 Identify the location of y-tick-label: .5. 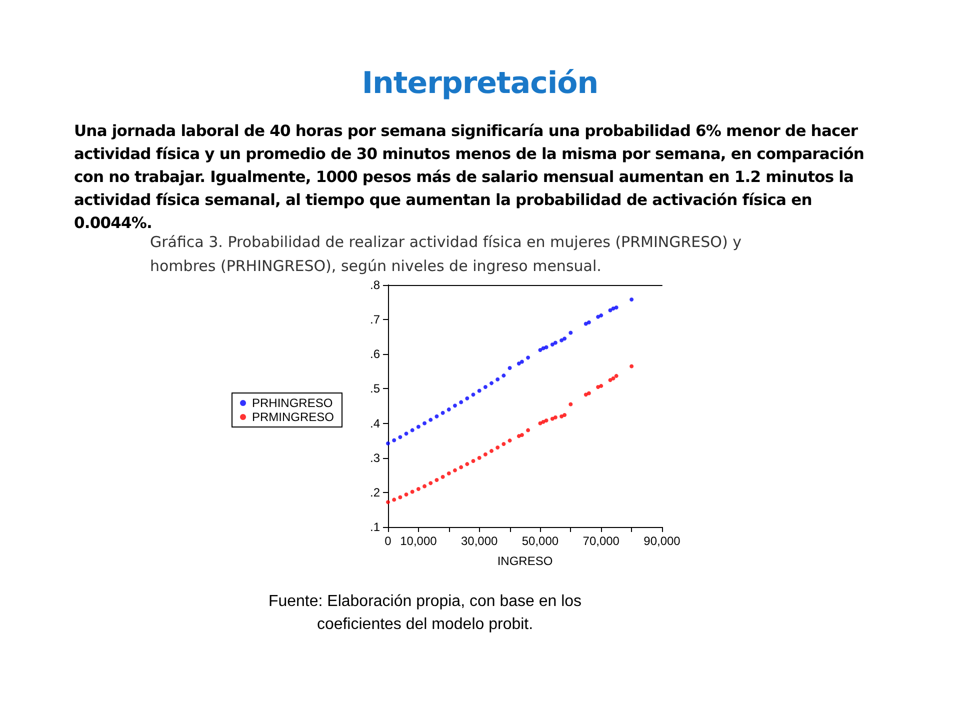
(375, 389).